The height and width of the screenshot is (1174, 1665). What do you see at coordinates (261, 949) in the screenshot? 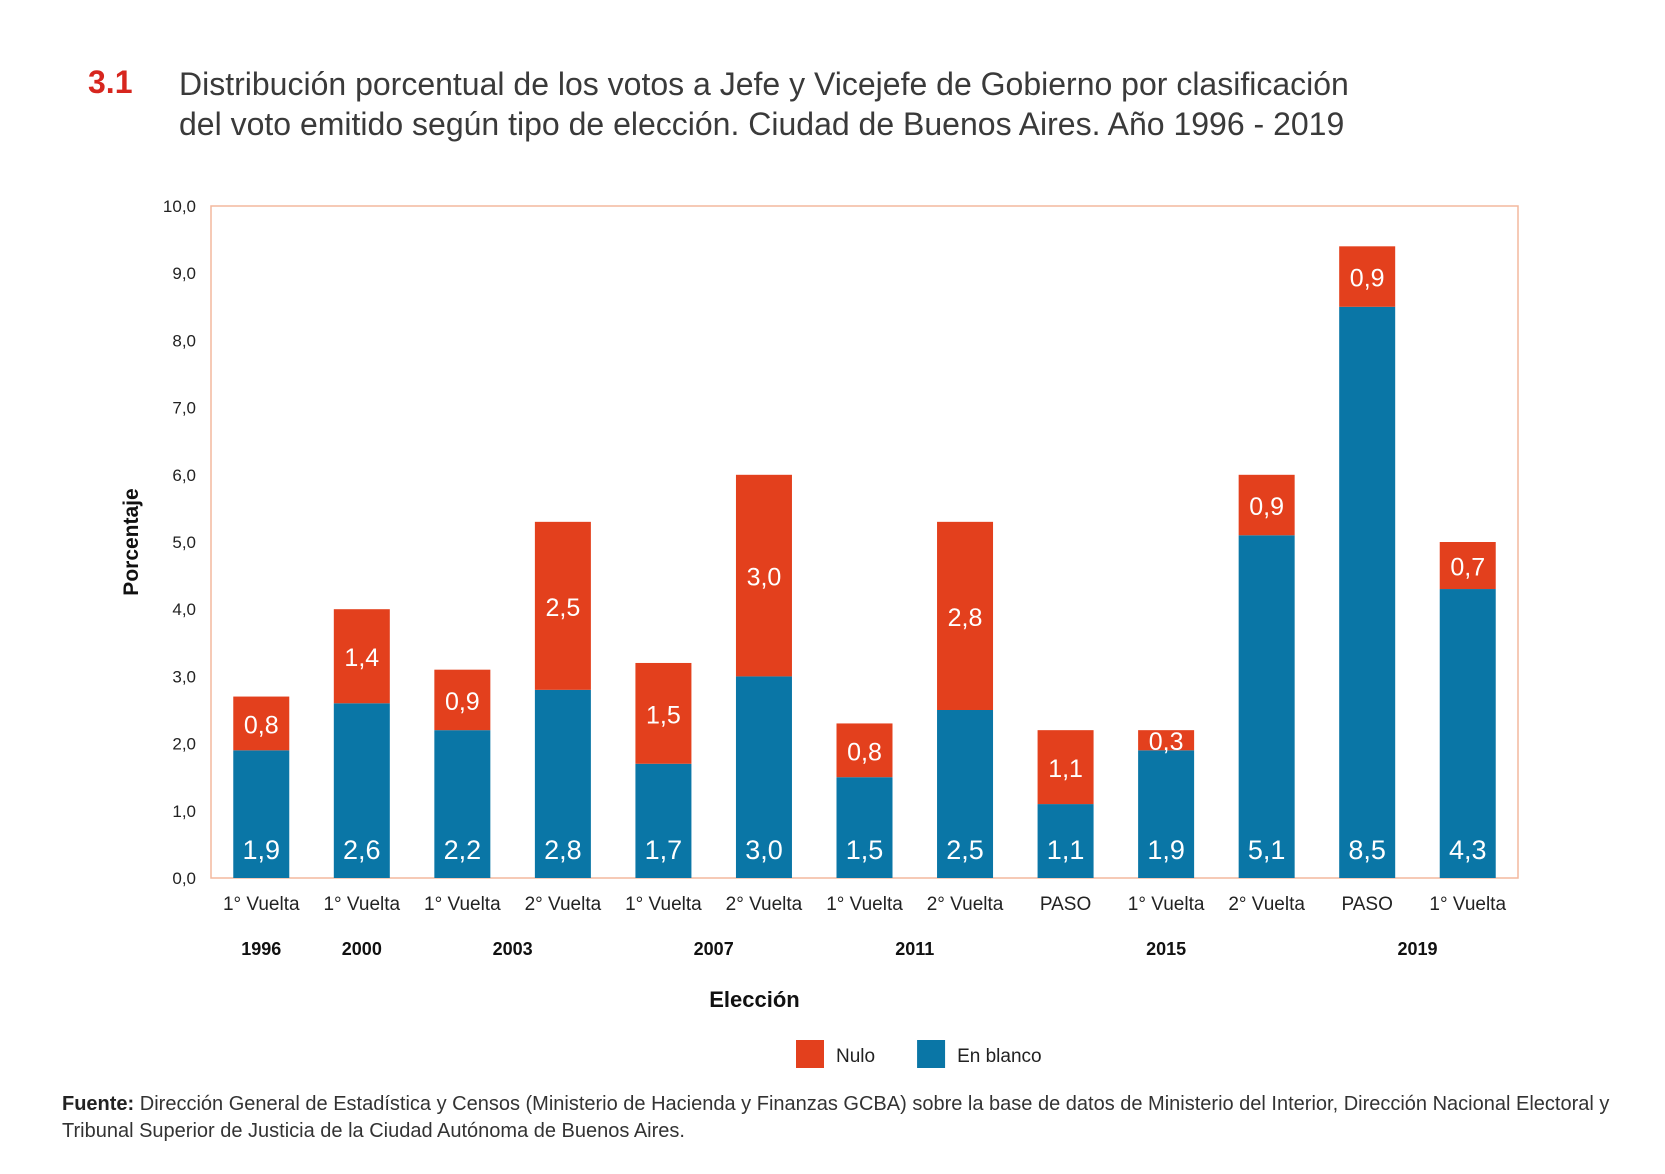
I see `x-year-group-label: 1996` at bounding box center [261, 949].